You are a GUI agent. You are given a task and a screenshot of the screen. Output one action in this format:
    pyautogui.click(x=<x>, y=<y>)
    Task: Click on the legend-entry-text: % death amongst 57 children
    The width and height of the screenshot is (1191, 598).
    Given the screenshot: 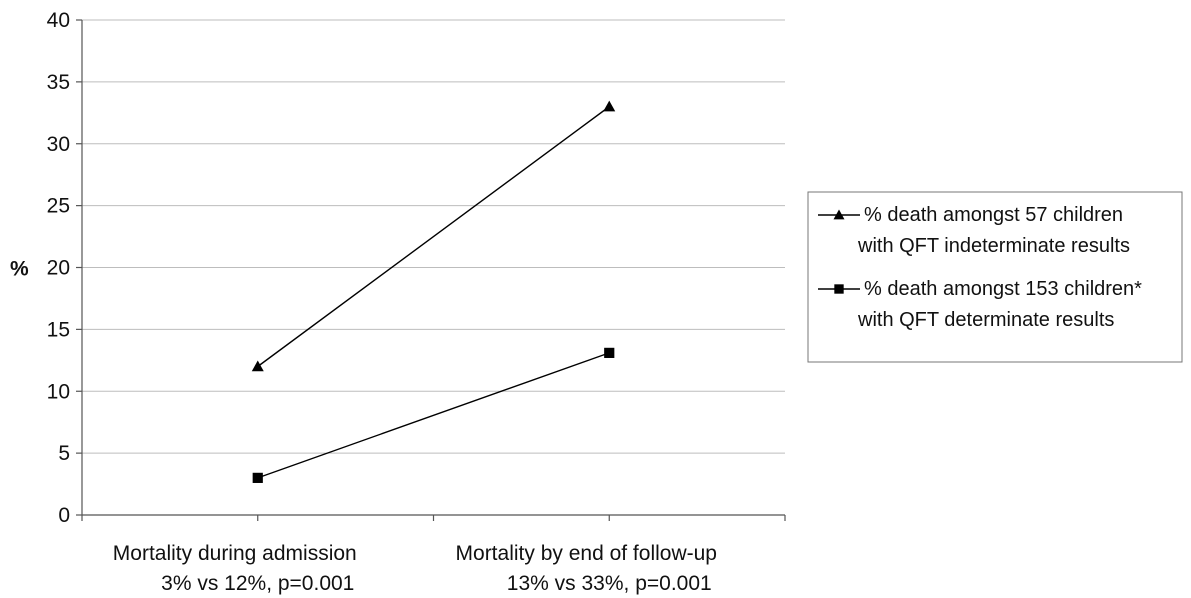 What is the action you would take?
    pyautogui.click(x=993, y=215)
    